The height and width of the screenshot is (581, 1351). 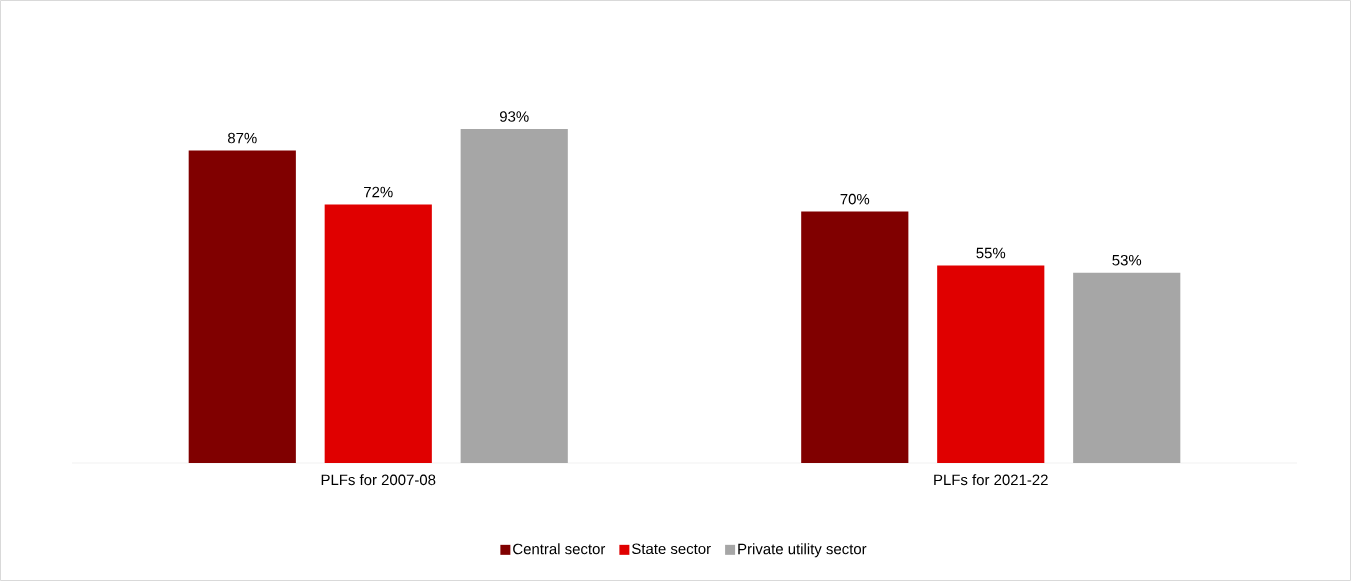 I want to click on x-tick-label: PLFs for 2021-22, so click(x=991, y=480).